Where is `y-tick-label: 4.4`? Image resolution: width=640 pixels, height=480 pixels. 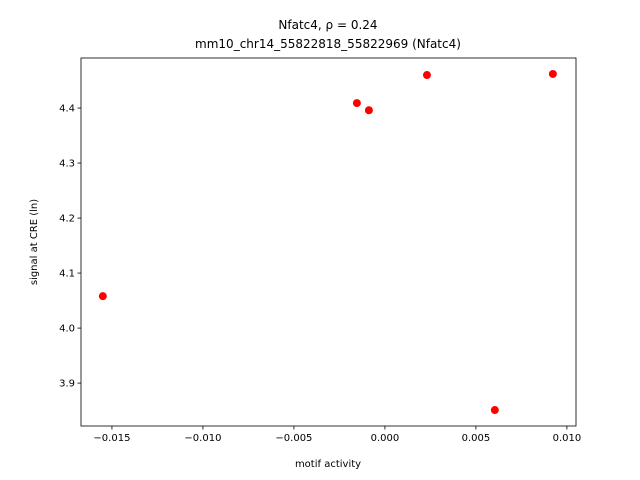
y-tick-label: 4.4 is located at coordinates (67, 109).